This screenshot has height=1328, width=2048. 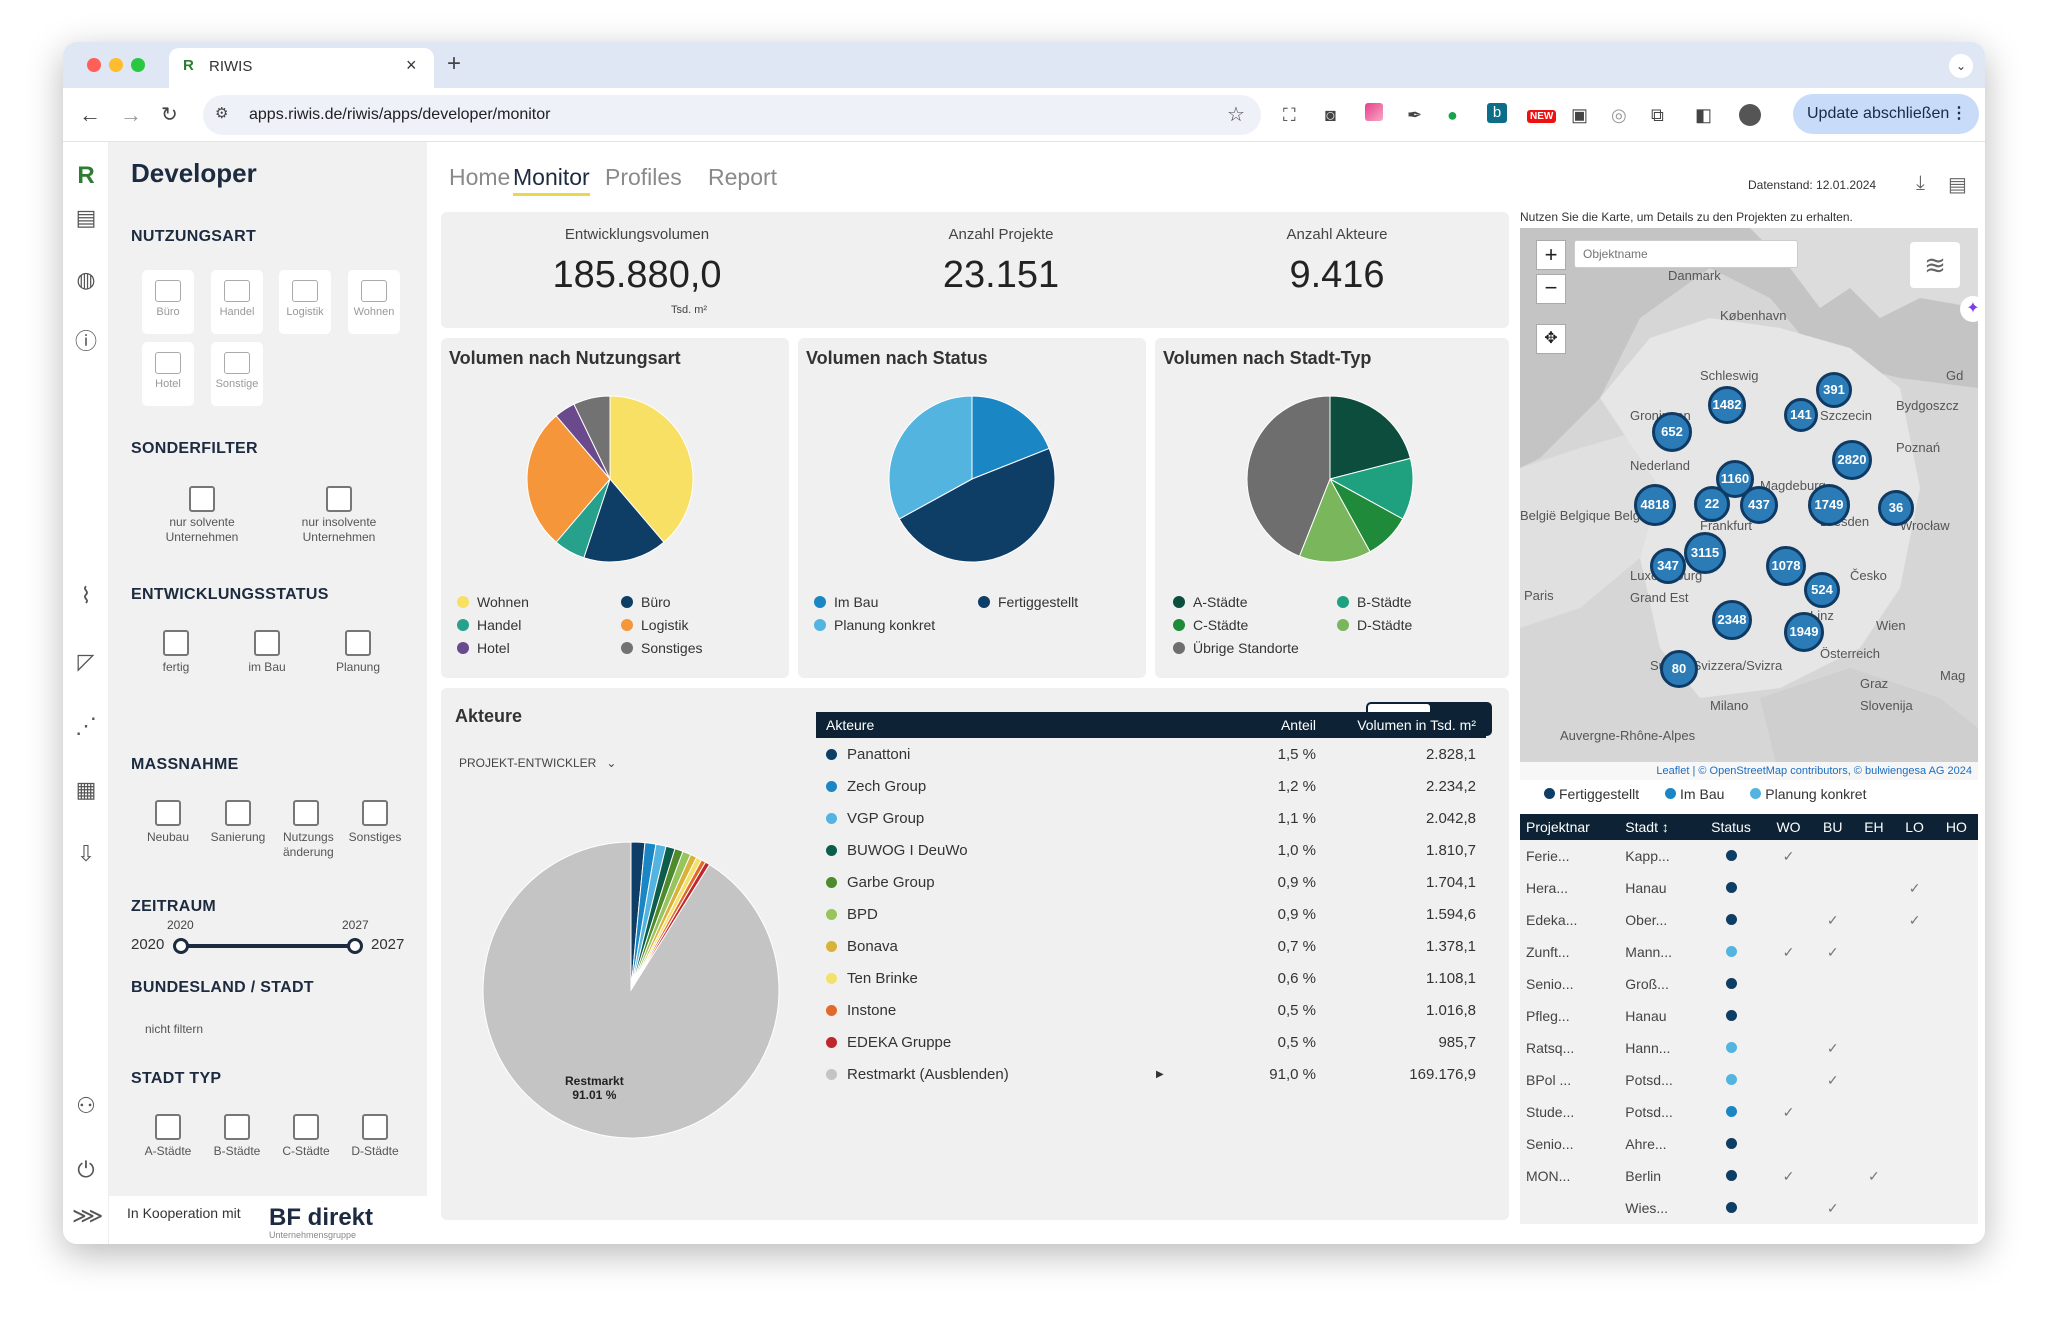 What do you see at coordinates (1658, 827) in the screenshot?
I see `project-col-header: Stadt ↕` at bounding box center [1658, 827].